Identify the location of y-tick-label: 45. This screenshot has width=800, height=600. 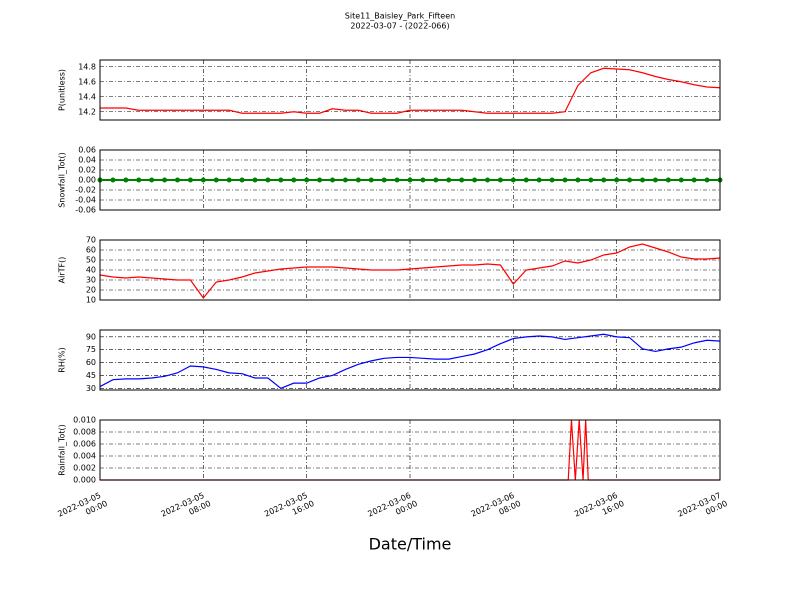
(91, 375).